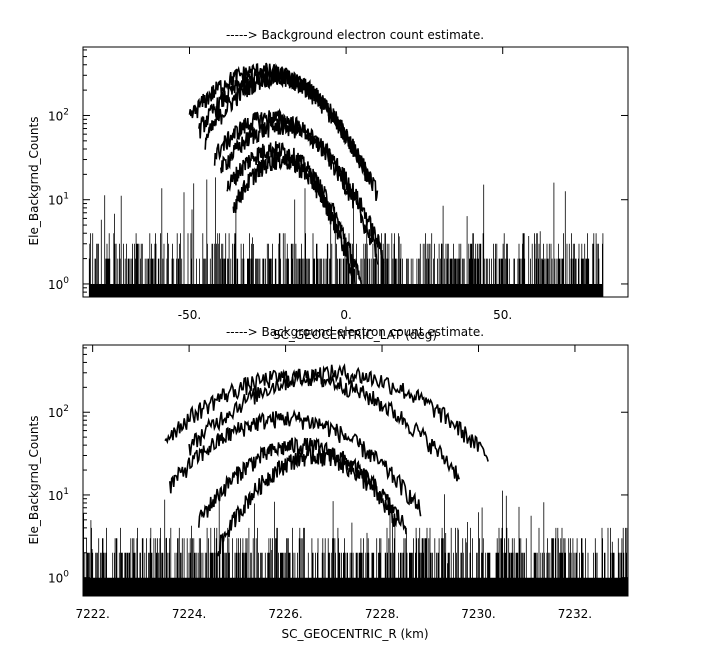 The width and height of the screenshot is (724, 656). What do you see at coordinates (575, 614) in the screenshot?
I see `x-tick-label: 7232.` at bounding box center [575, 614].